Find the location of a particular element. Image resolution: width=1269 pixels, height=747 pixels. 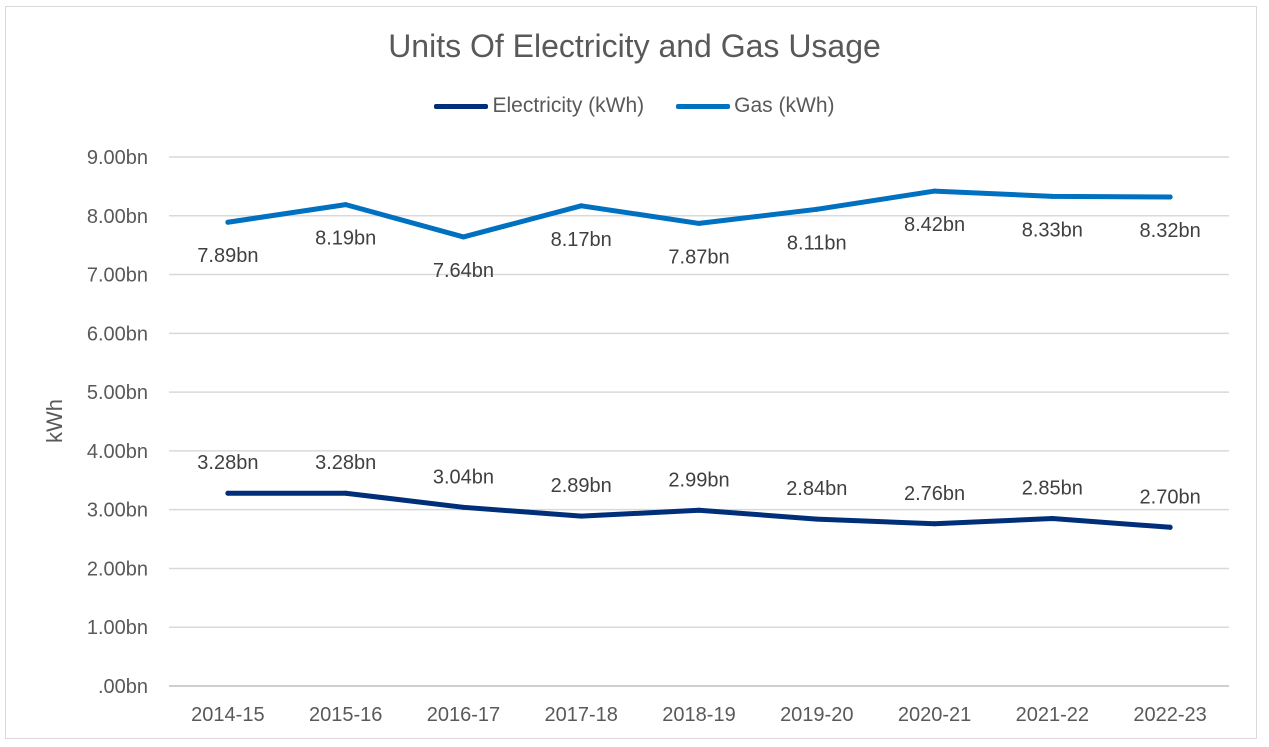

gas-data-label: 8.32bn is located at coordinates (1170, 231).